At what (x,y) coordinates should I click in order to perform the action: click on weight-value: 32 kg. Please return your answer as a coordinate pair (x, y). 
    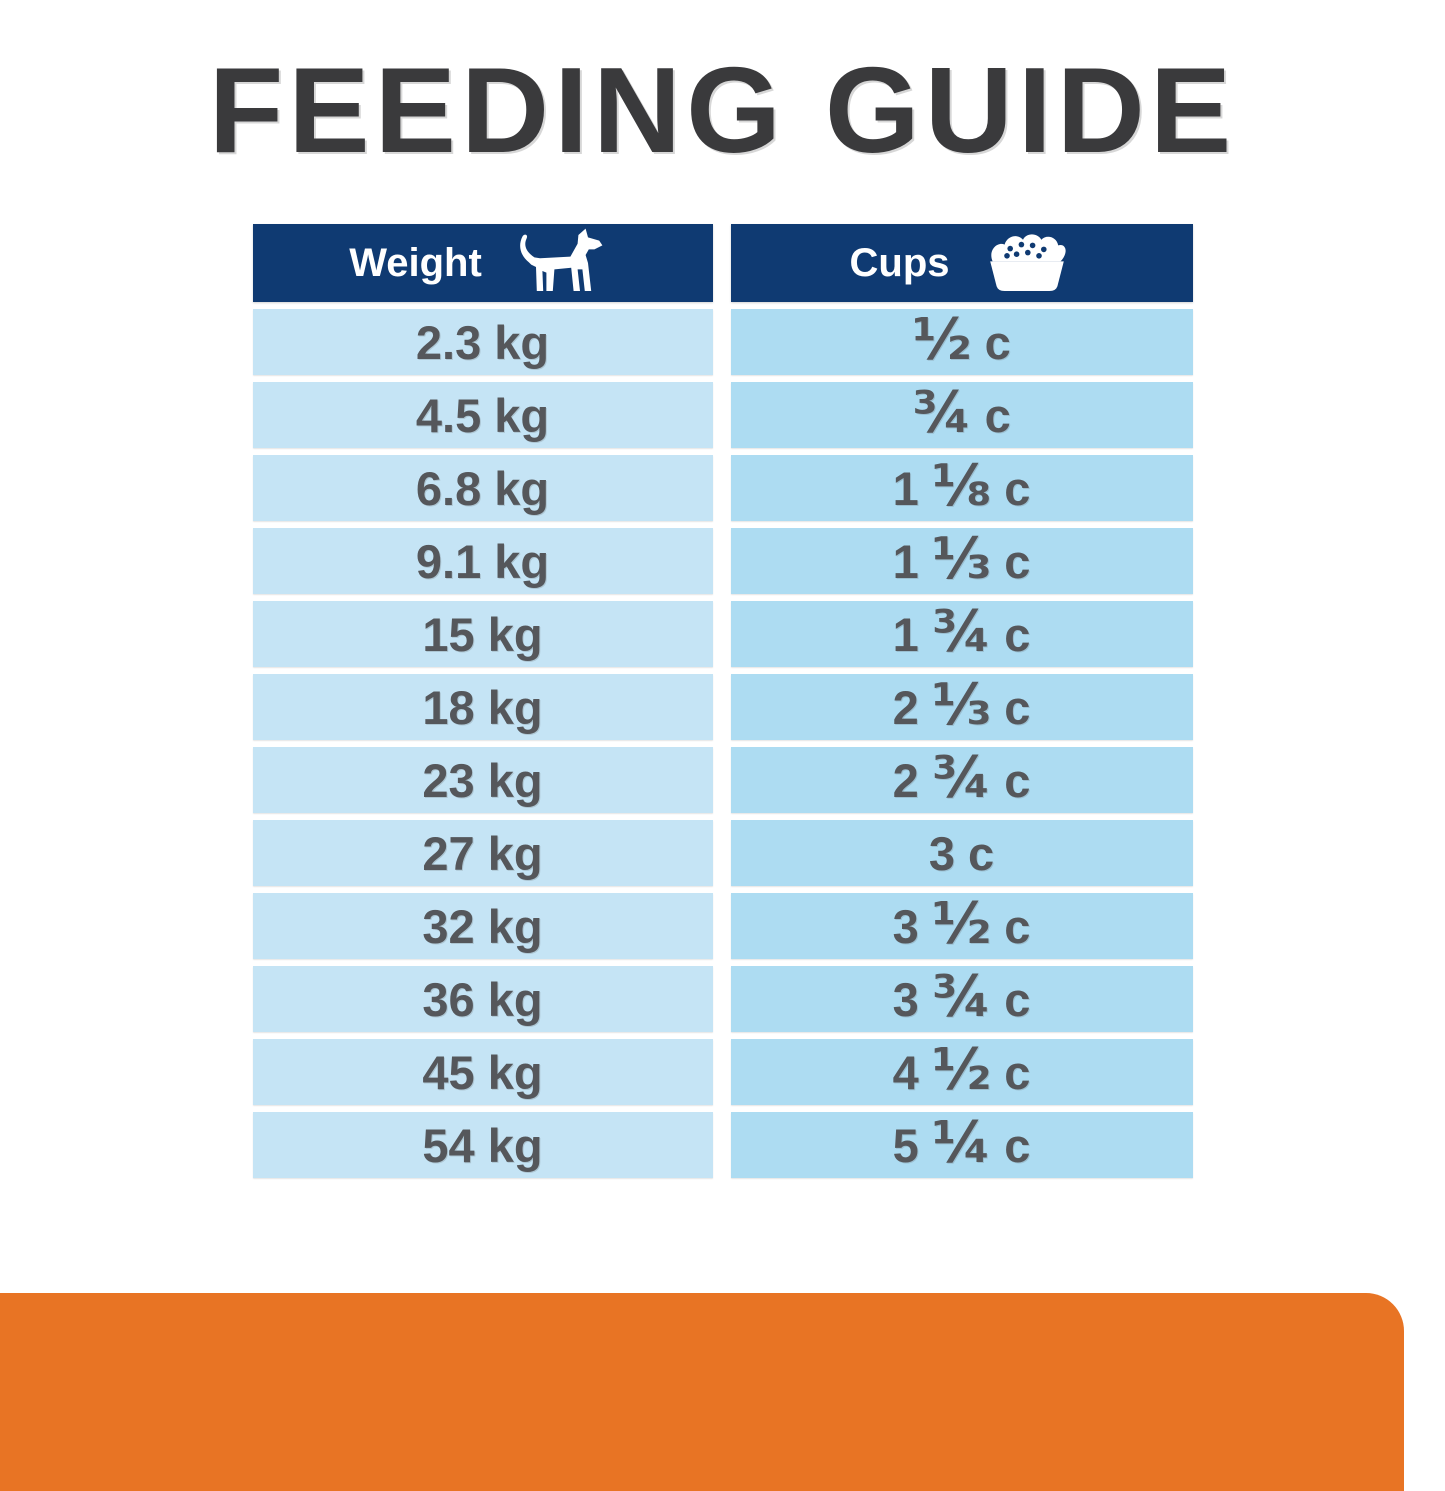
    Looking at the image, I should click on (482, 926).